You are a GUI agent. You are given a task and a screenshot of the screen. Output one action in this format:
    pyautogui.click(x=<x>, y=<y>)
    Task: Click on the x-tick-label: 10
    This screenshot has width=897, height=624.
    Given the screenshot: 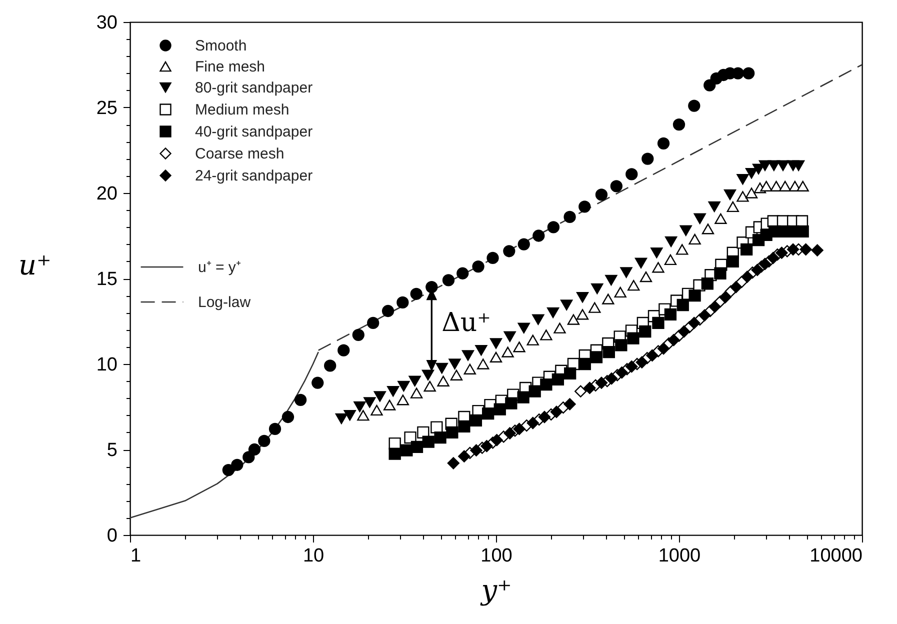 What is the action you would take?
    pyautogui.click(x=313, y=556)
    